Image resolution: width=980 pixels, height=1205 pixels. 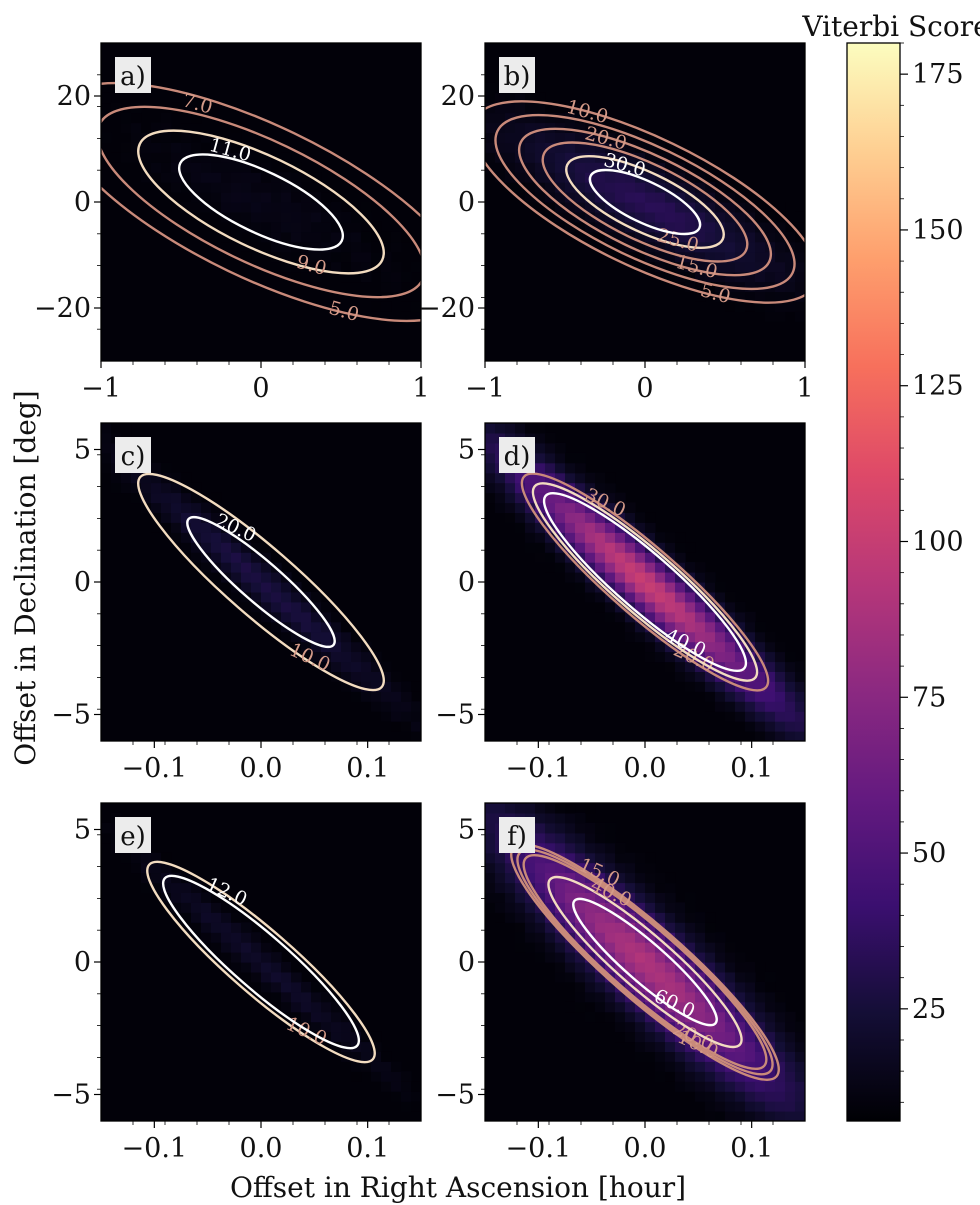 What do you see at coordinates (133, 837) in the screenshot?
I see `panel-label: e)` at bounding box center [133, 837].